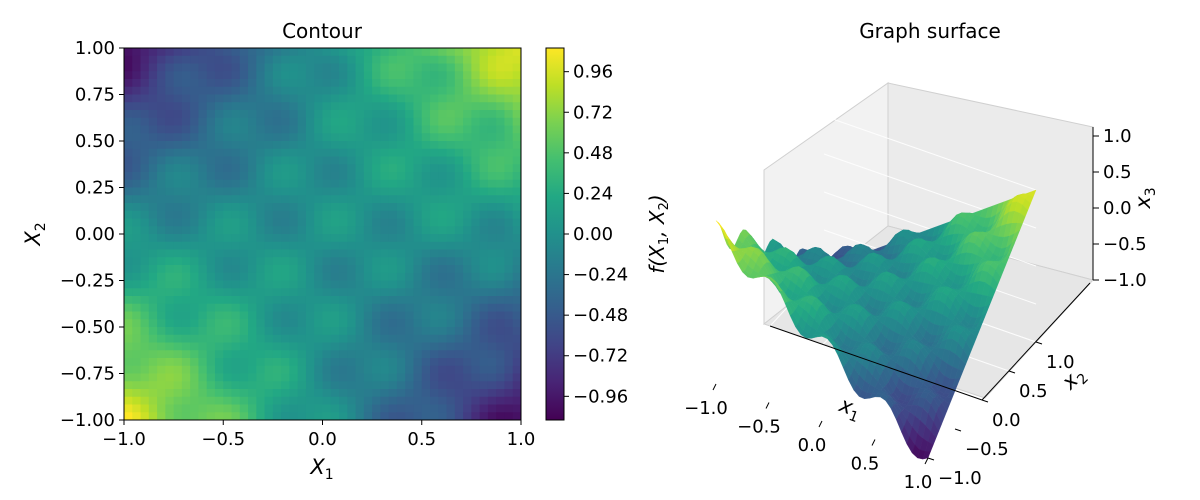 The height and width of the screenshot is (500, 1200). I want to click on colorbar-tick-label: −0.24, so click(600, 275).